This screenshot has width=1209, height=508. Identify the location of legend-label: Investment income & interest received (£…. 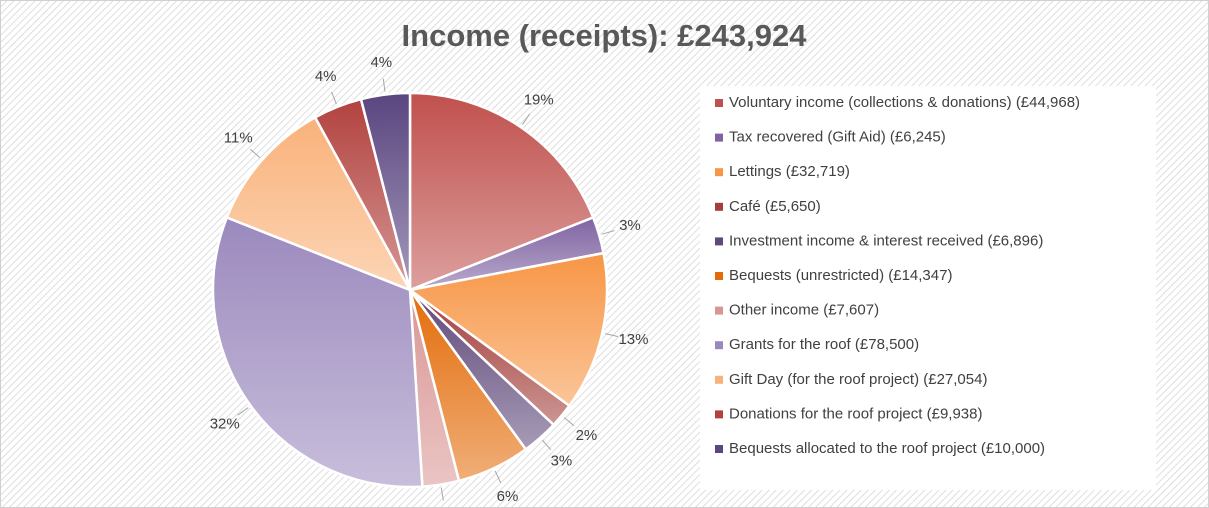
(886, 240).